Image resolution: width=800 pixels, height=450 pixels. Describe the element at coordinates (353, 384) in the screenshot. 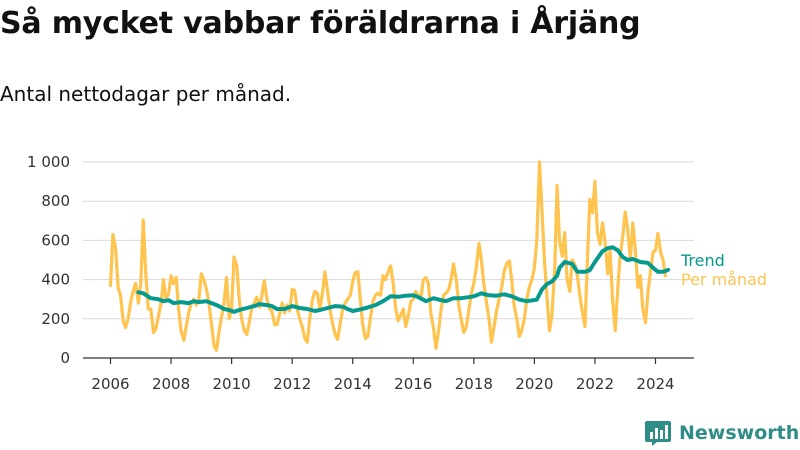

I see `x-tick-label: 2014` at that location.